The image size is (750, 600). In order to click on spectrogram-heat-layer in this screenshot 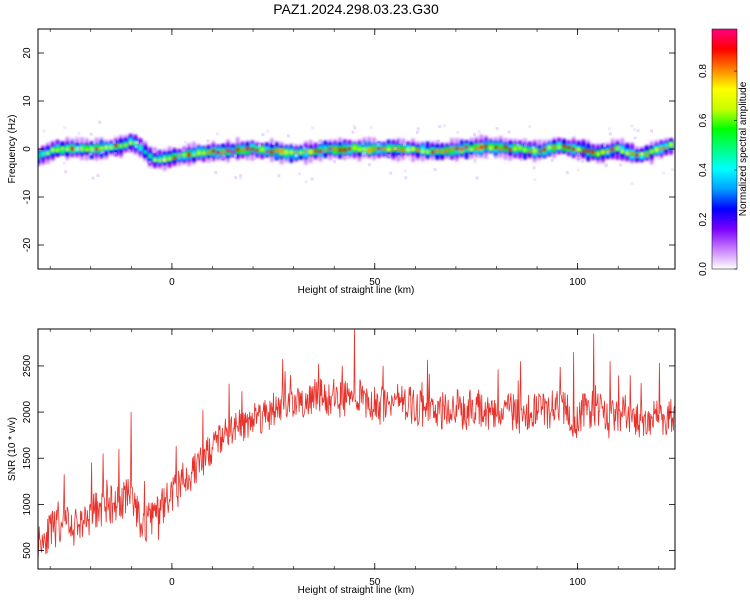, I will do `click(356, 152)`.